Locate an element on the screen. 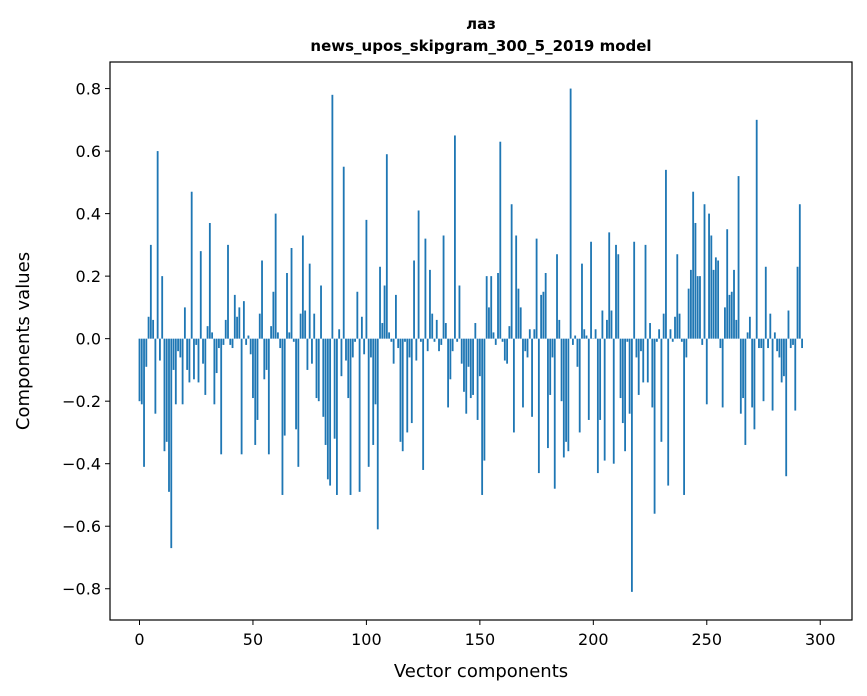 The image size is (867, 696). y-axis-label: Components values is located at coordinates (23, 341).